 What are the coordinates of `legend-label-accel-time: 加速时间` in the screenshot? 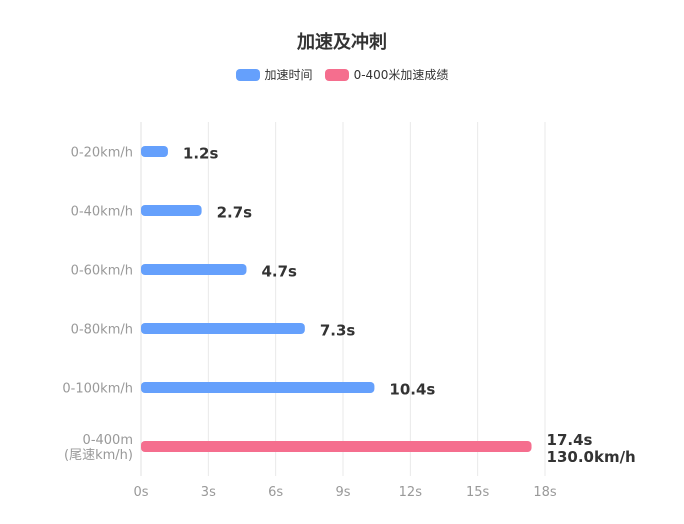 It's located at (288, 75).